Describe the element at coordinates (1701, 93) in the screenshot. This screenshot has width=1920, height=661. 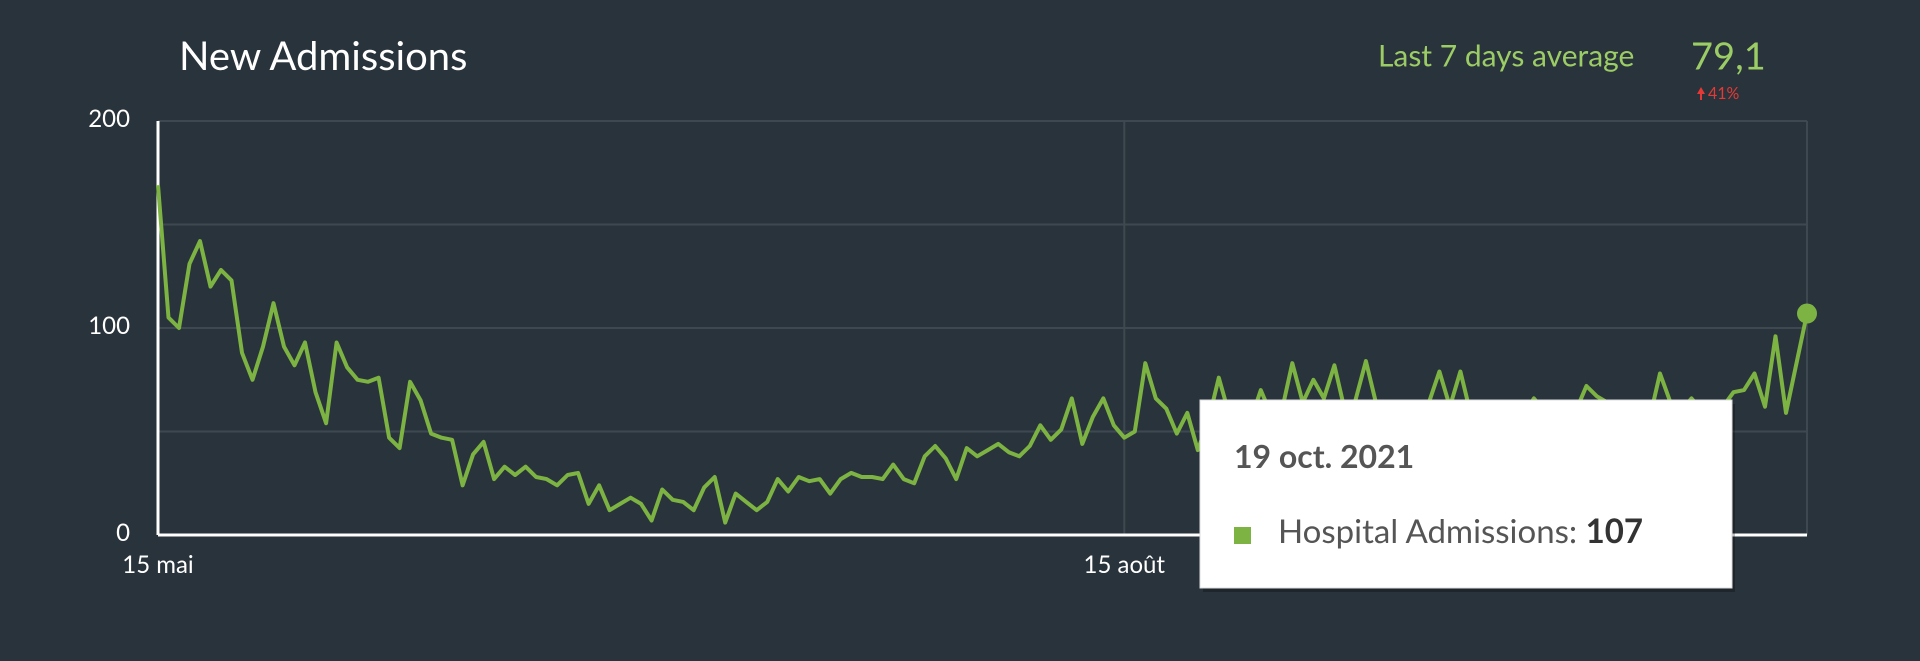
I see `change-arrow` at that location.